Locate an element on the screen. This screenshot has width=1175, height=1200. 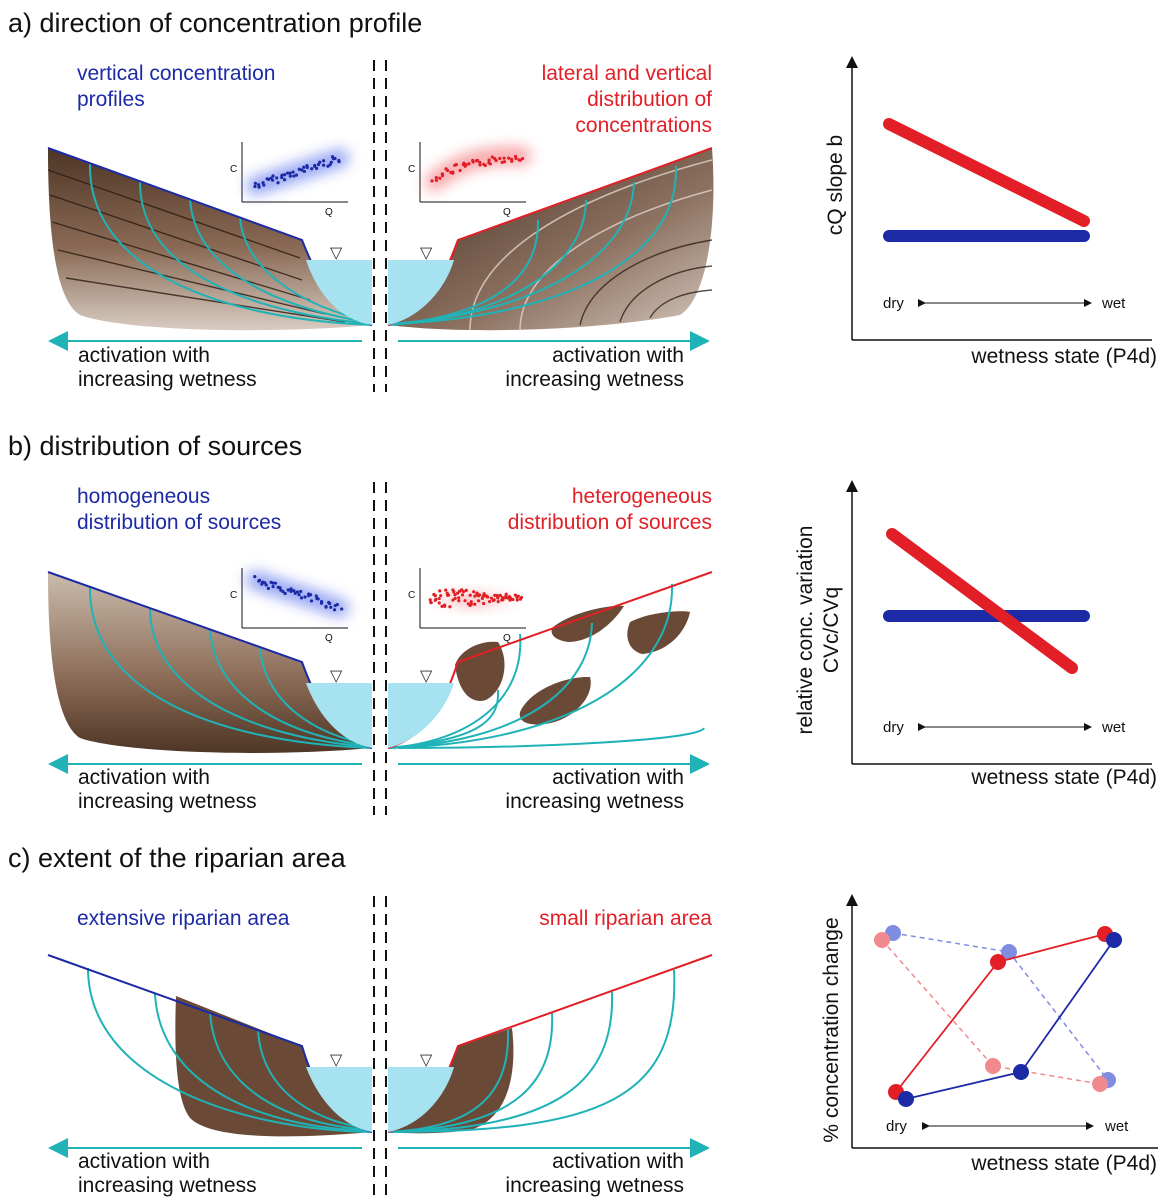
panel-b-left-label-line2: distribution of sources is located at coordinates (179, 522).